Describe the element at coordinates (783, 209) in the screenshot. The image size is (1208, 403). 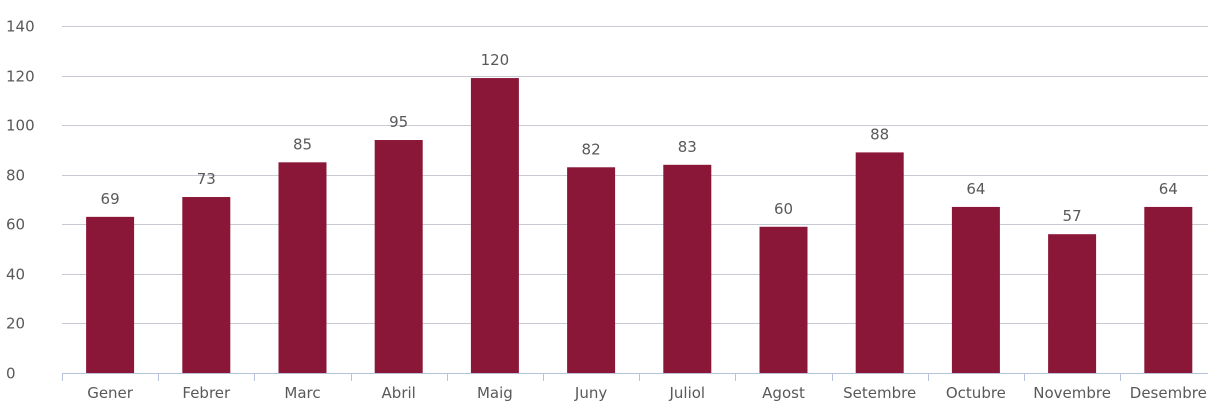
I see `data-label: 60` at that location.